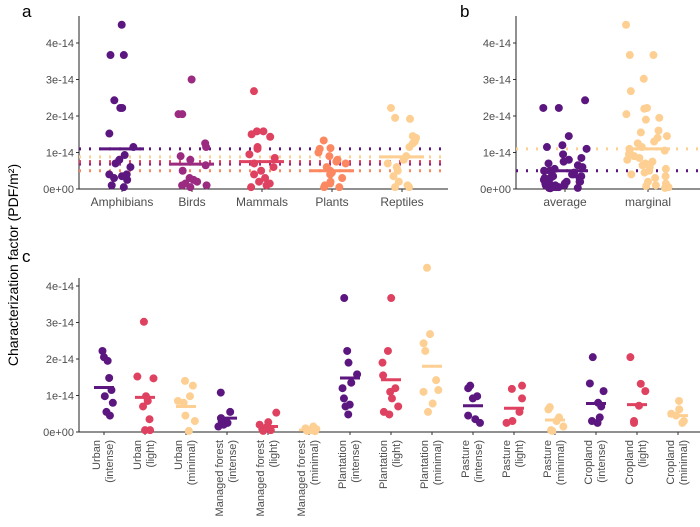 The image size is (700, 527). I want to click on x-tick-label: (intense), so click(602, 461).